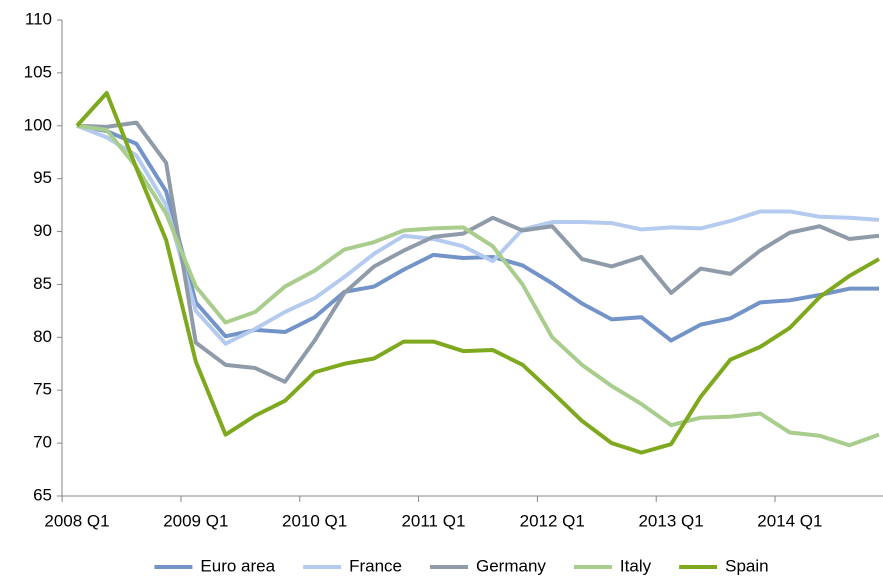 This screenshot has width=883, height=578. What do you see at coordinates (433, 520) in the screenshot?
I see `x-tick-label: 2011 Q1` at bounding box center [433, 520].